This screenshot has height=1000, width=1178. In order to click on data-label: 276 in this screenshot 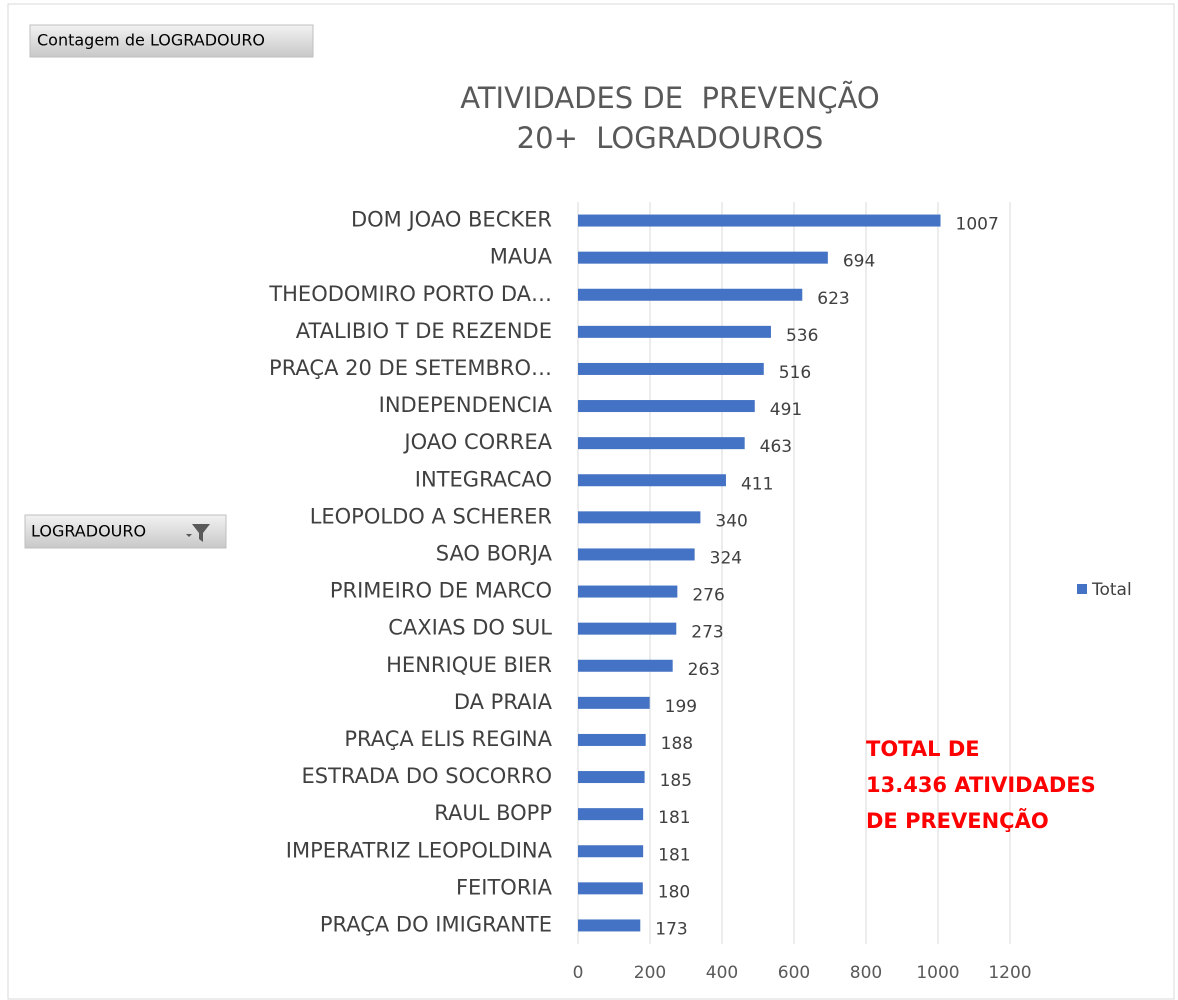, I will do `click(708, 596)`.